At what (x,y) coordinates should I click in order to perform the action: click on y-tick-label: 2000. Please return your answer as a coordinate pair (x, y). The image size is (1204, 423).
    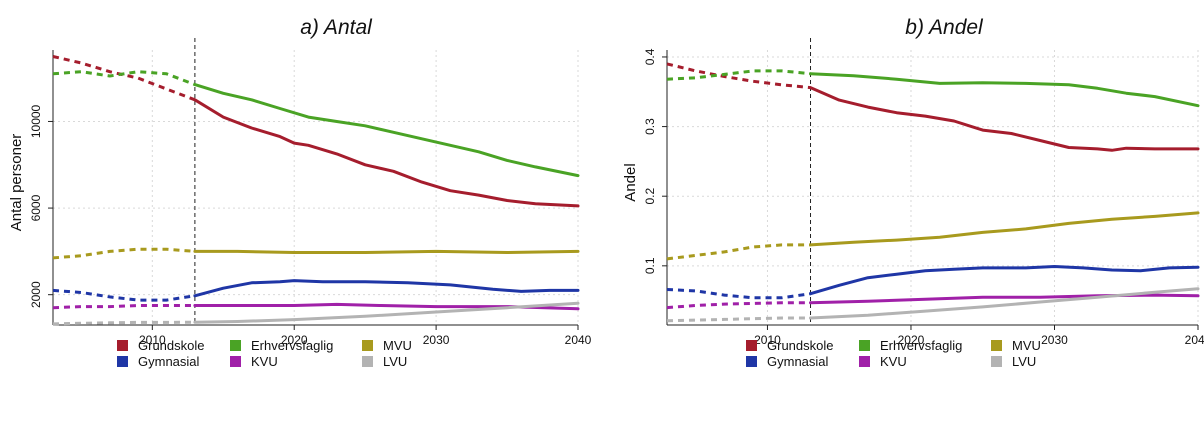
    Looking at the image, I should click on (36, 294).